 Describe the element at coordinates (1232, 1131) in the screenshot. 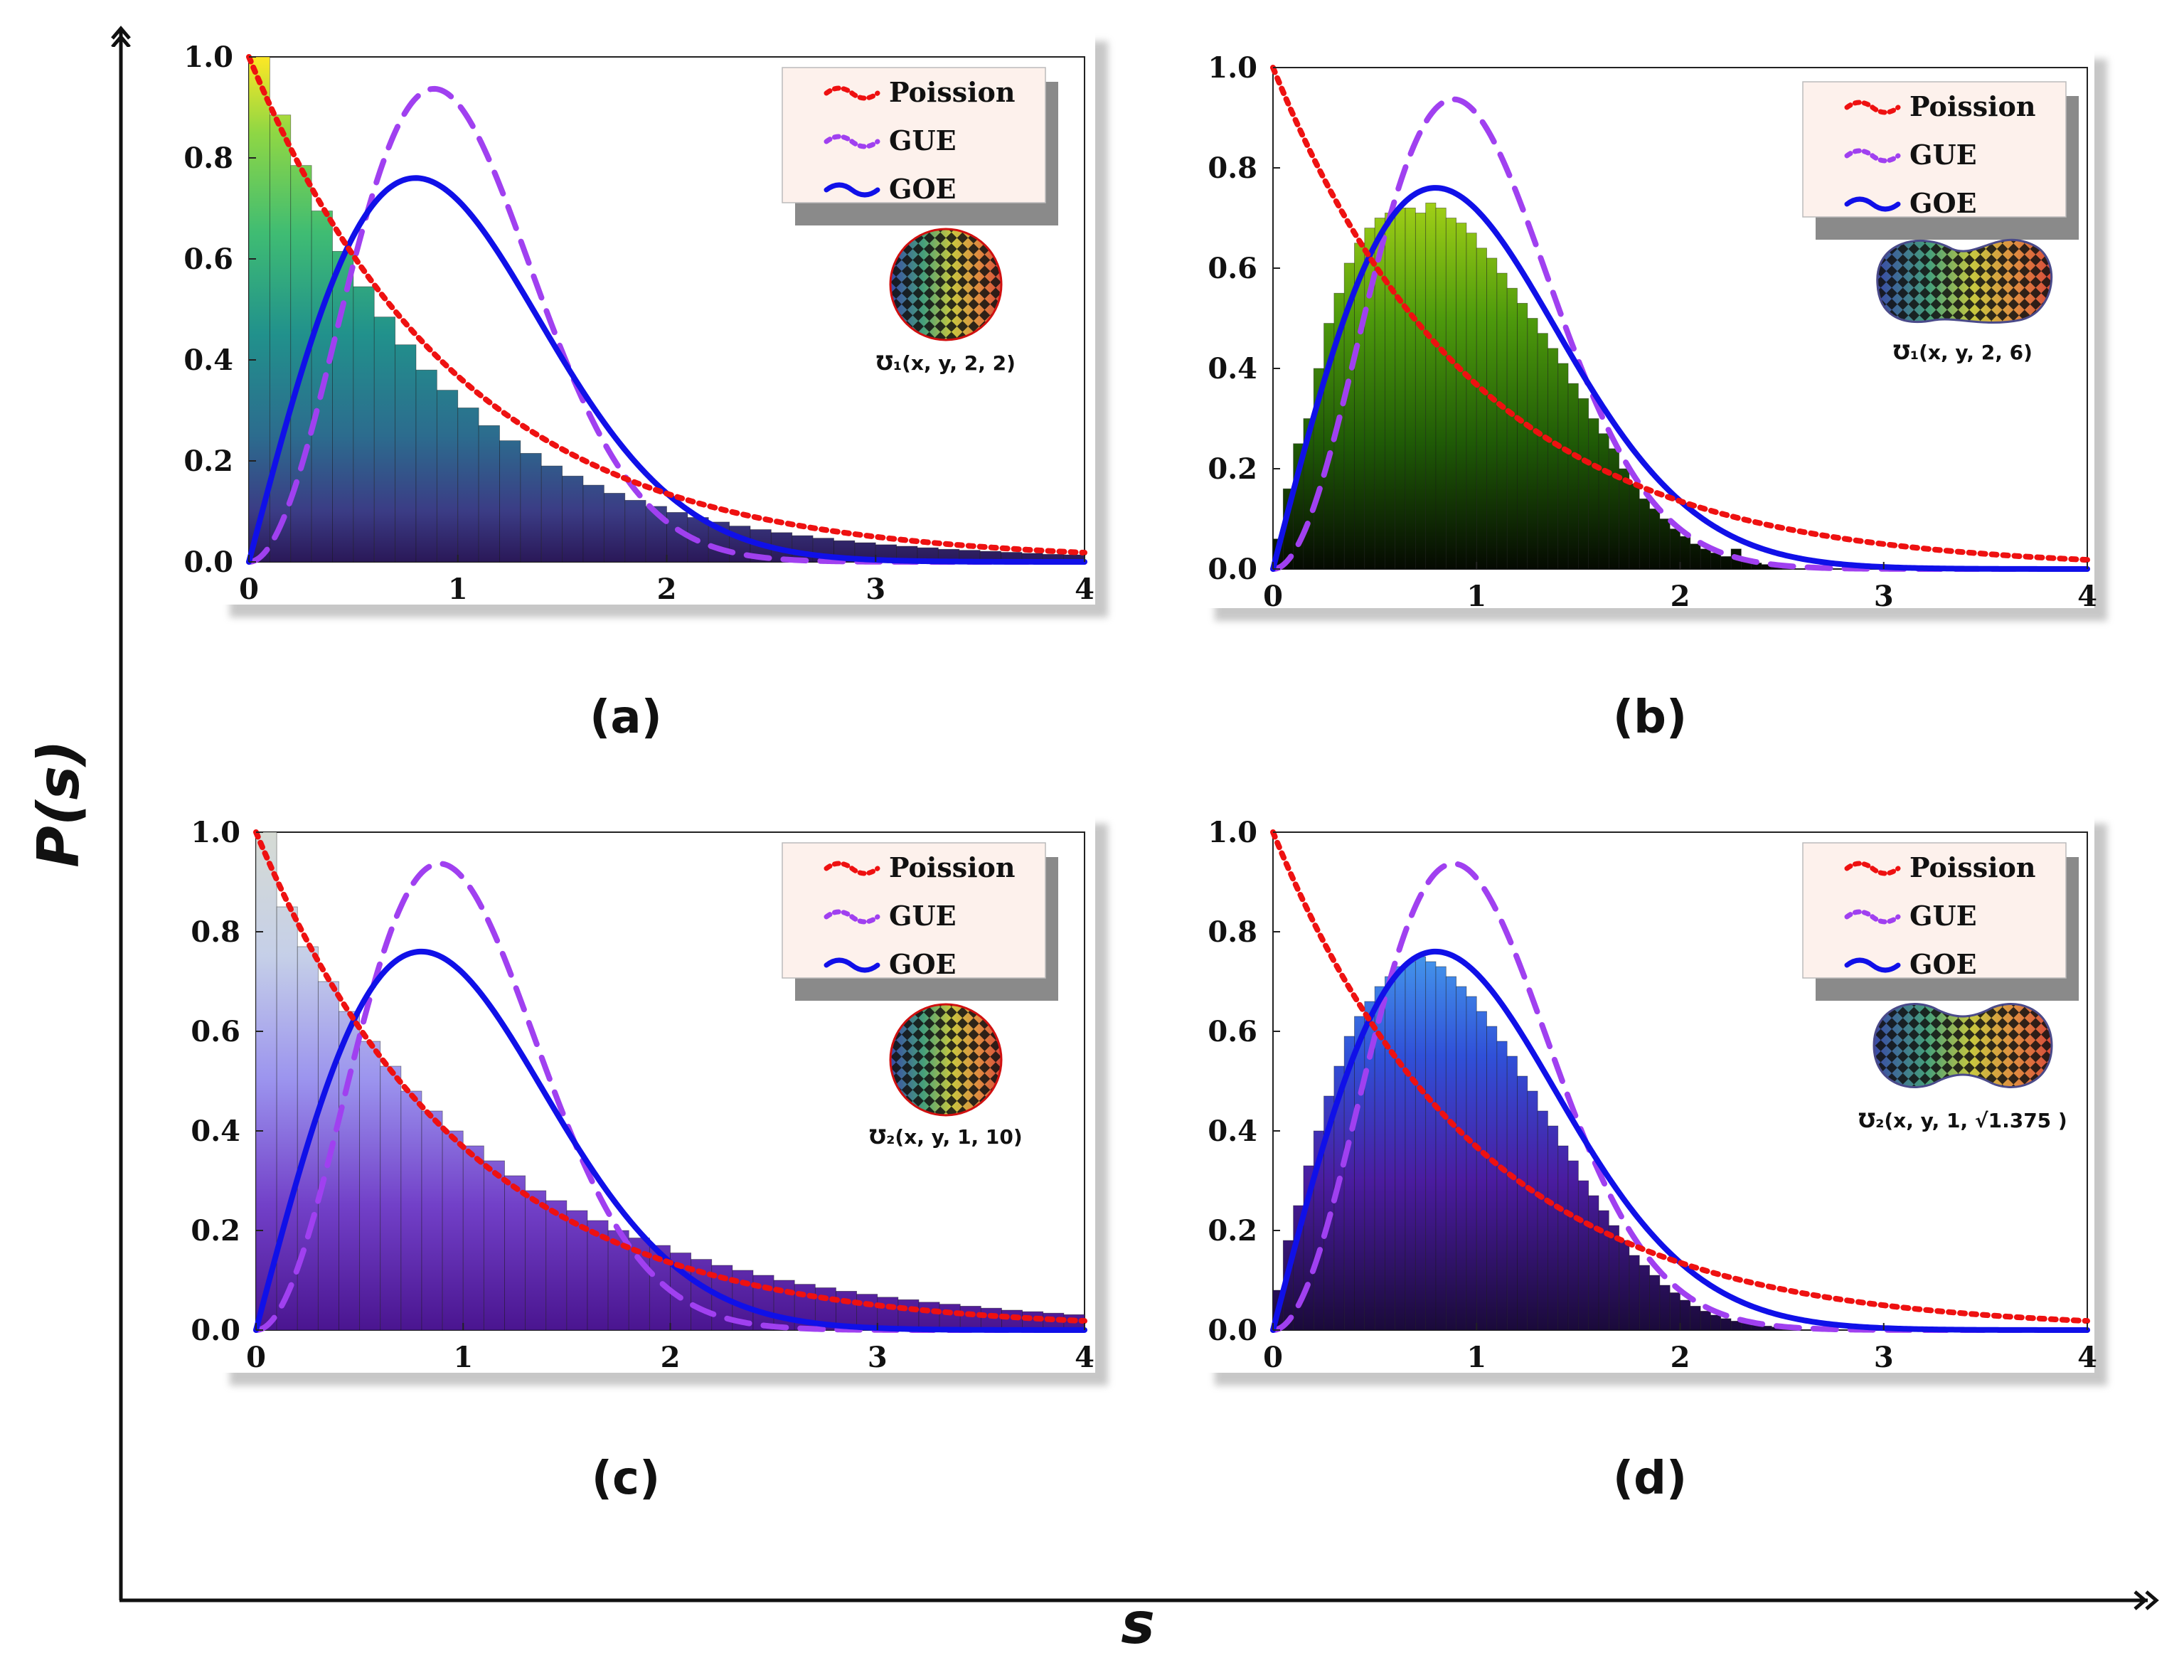

I see `y-tick-label: 0.4` at that location.